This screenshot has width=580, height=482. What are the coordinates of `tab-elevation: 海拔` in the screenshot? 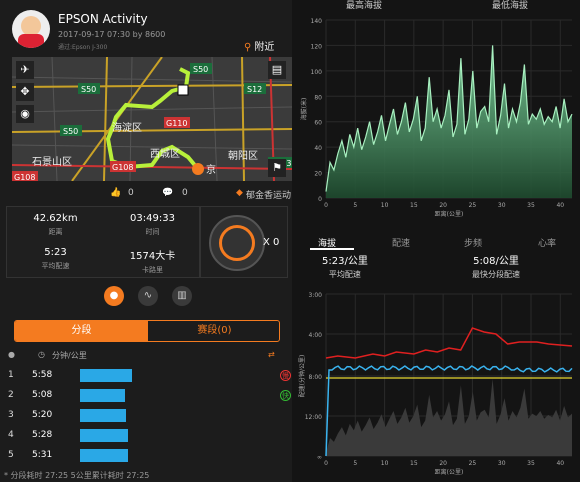 It's located at (327, 244).